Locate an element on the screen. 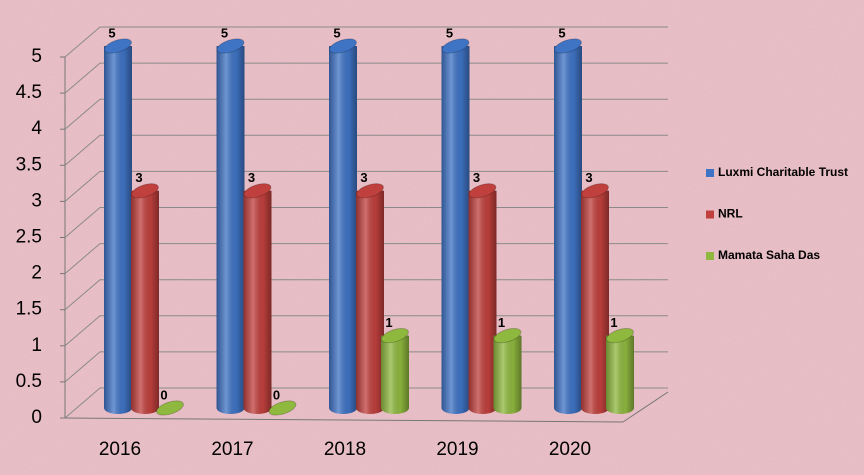 Image resolution: width=864 pixels, height=475 pixels. y-tick-label: 1 is located at coordinates (36, 345).